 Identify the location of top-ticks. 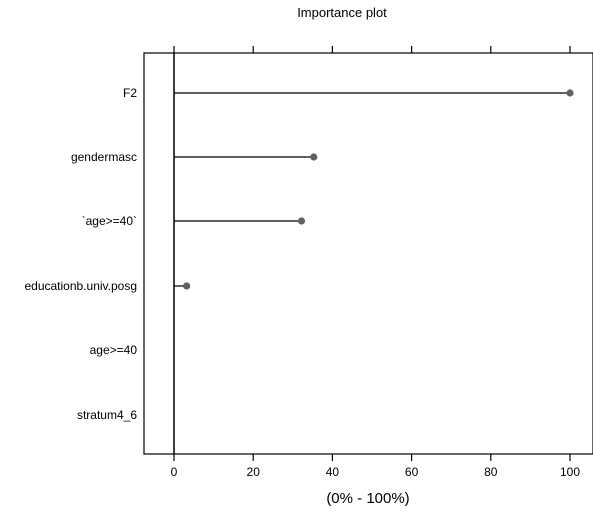
(372, 49).